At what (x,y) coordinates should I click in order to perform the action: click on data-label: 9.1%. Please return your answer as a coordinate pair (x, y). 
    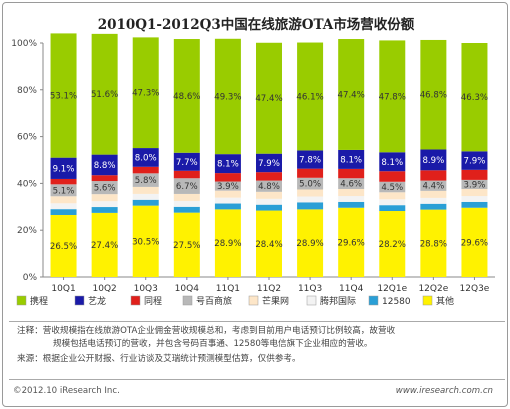
    Looking at the image, I should click on (64, 169).